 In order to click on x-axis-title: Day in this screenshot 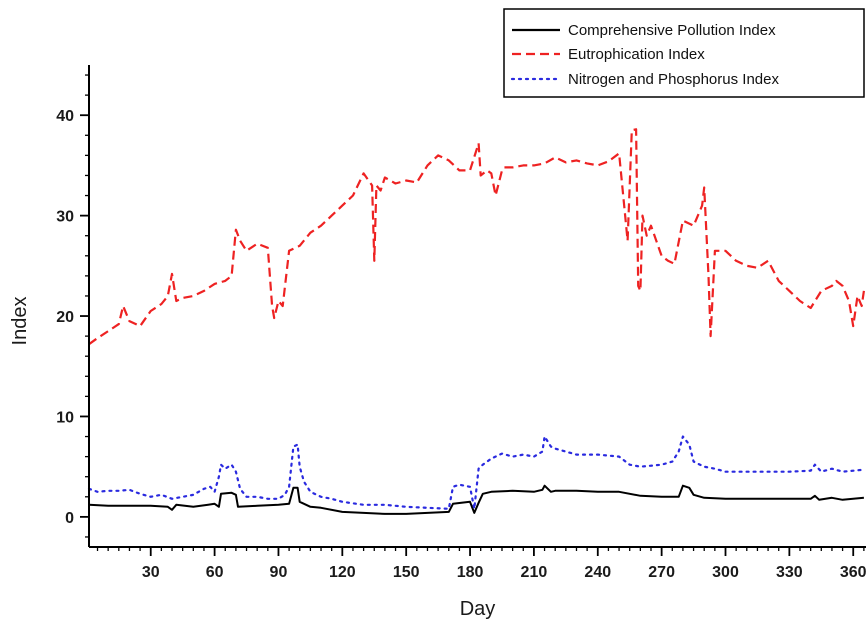, I will do `click(478, 609)`.